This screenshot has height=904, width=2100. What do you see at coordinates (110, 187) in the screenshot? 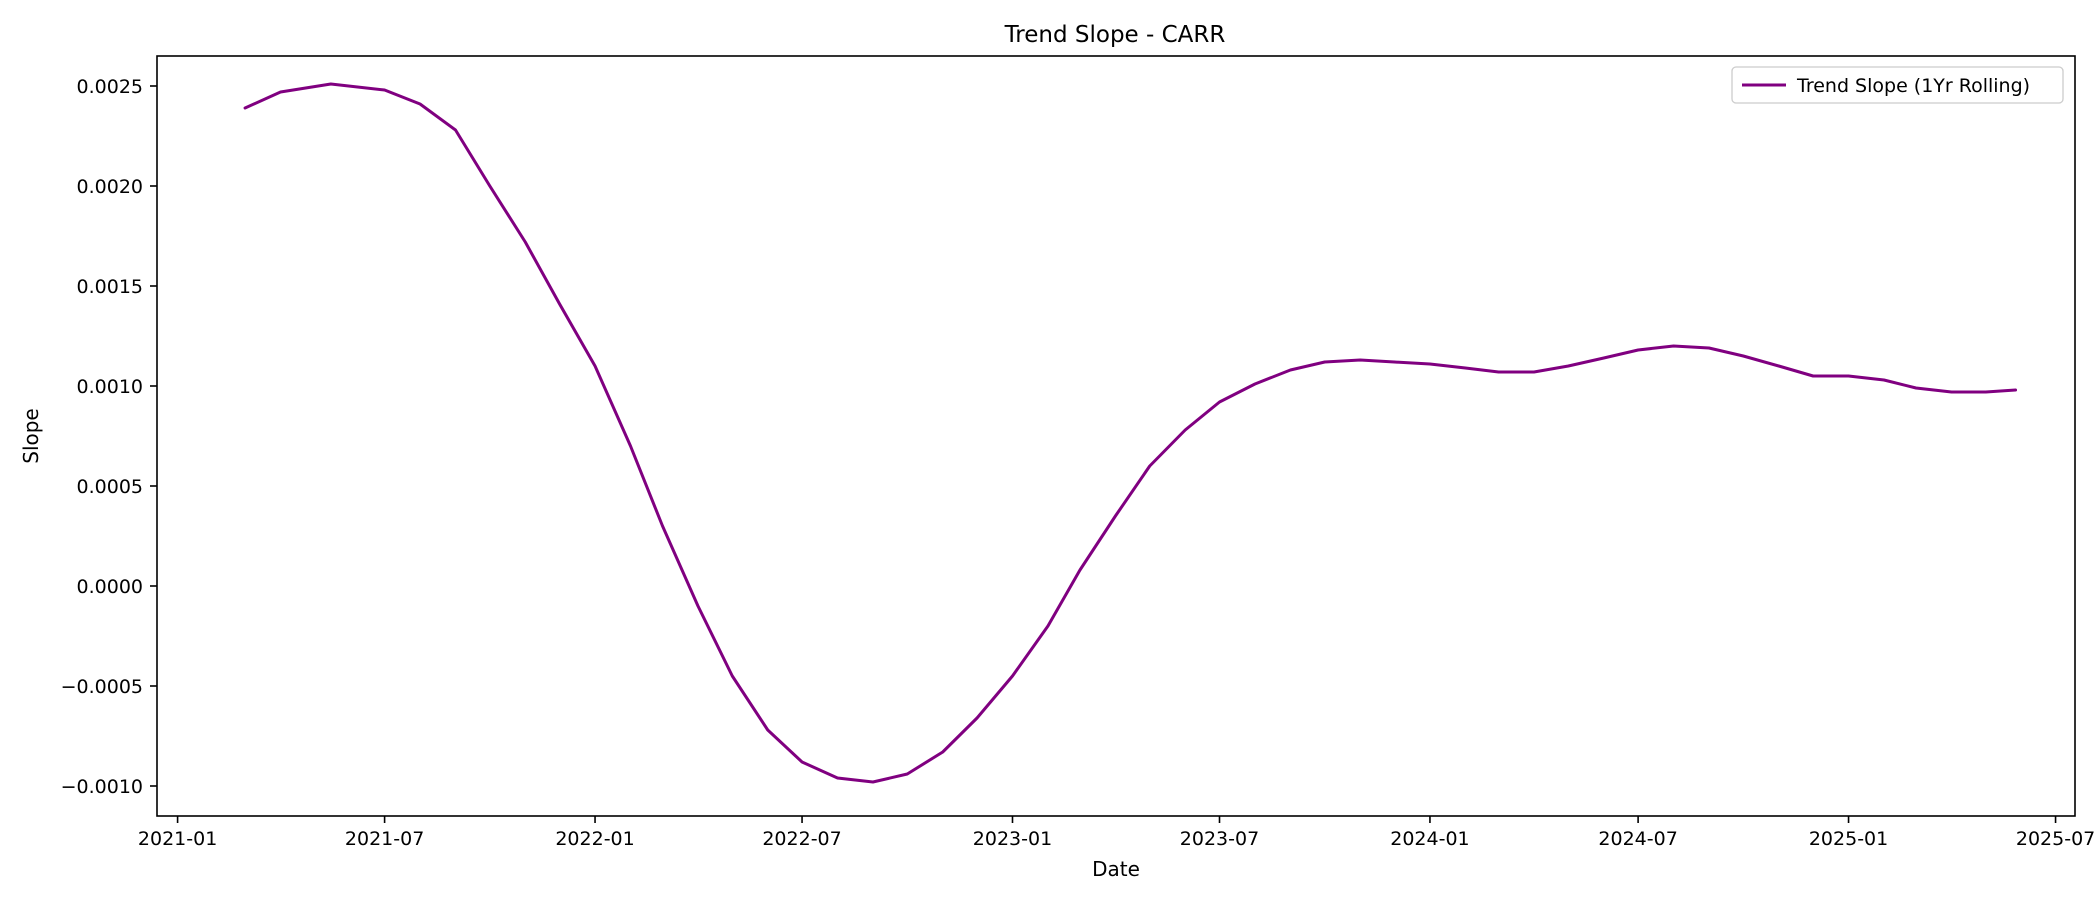
I see `y-tick-label: 0.0020` at bounding box center [110, 187].